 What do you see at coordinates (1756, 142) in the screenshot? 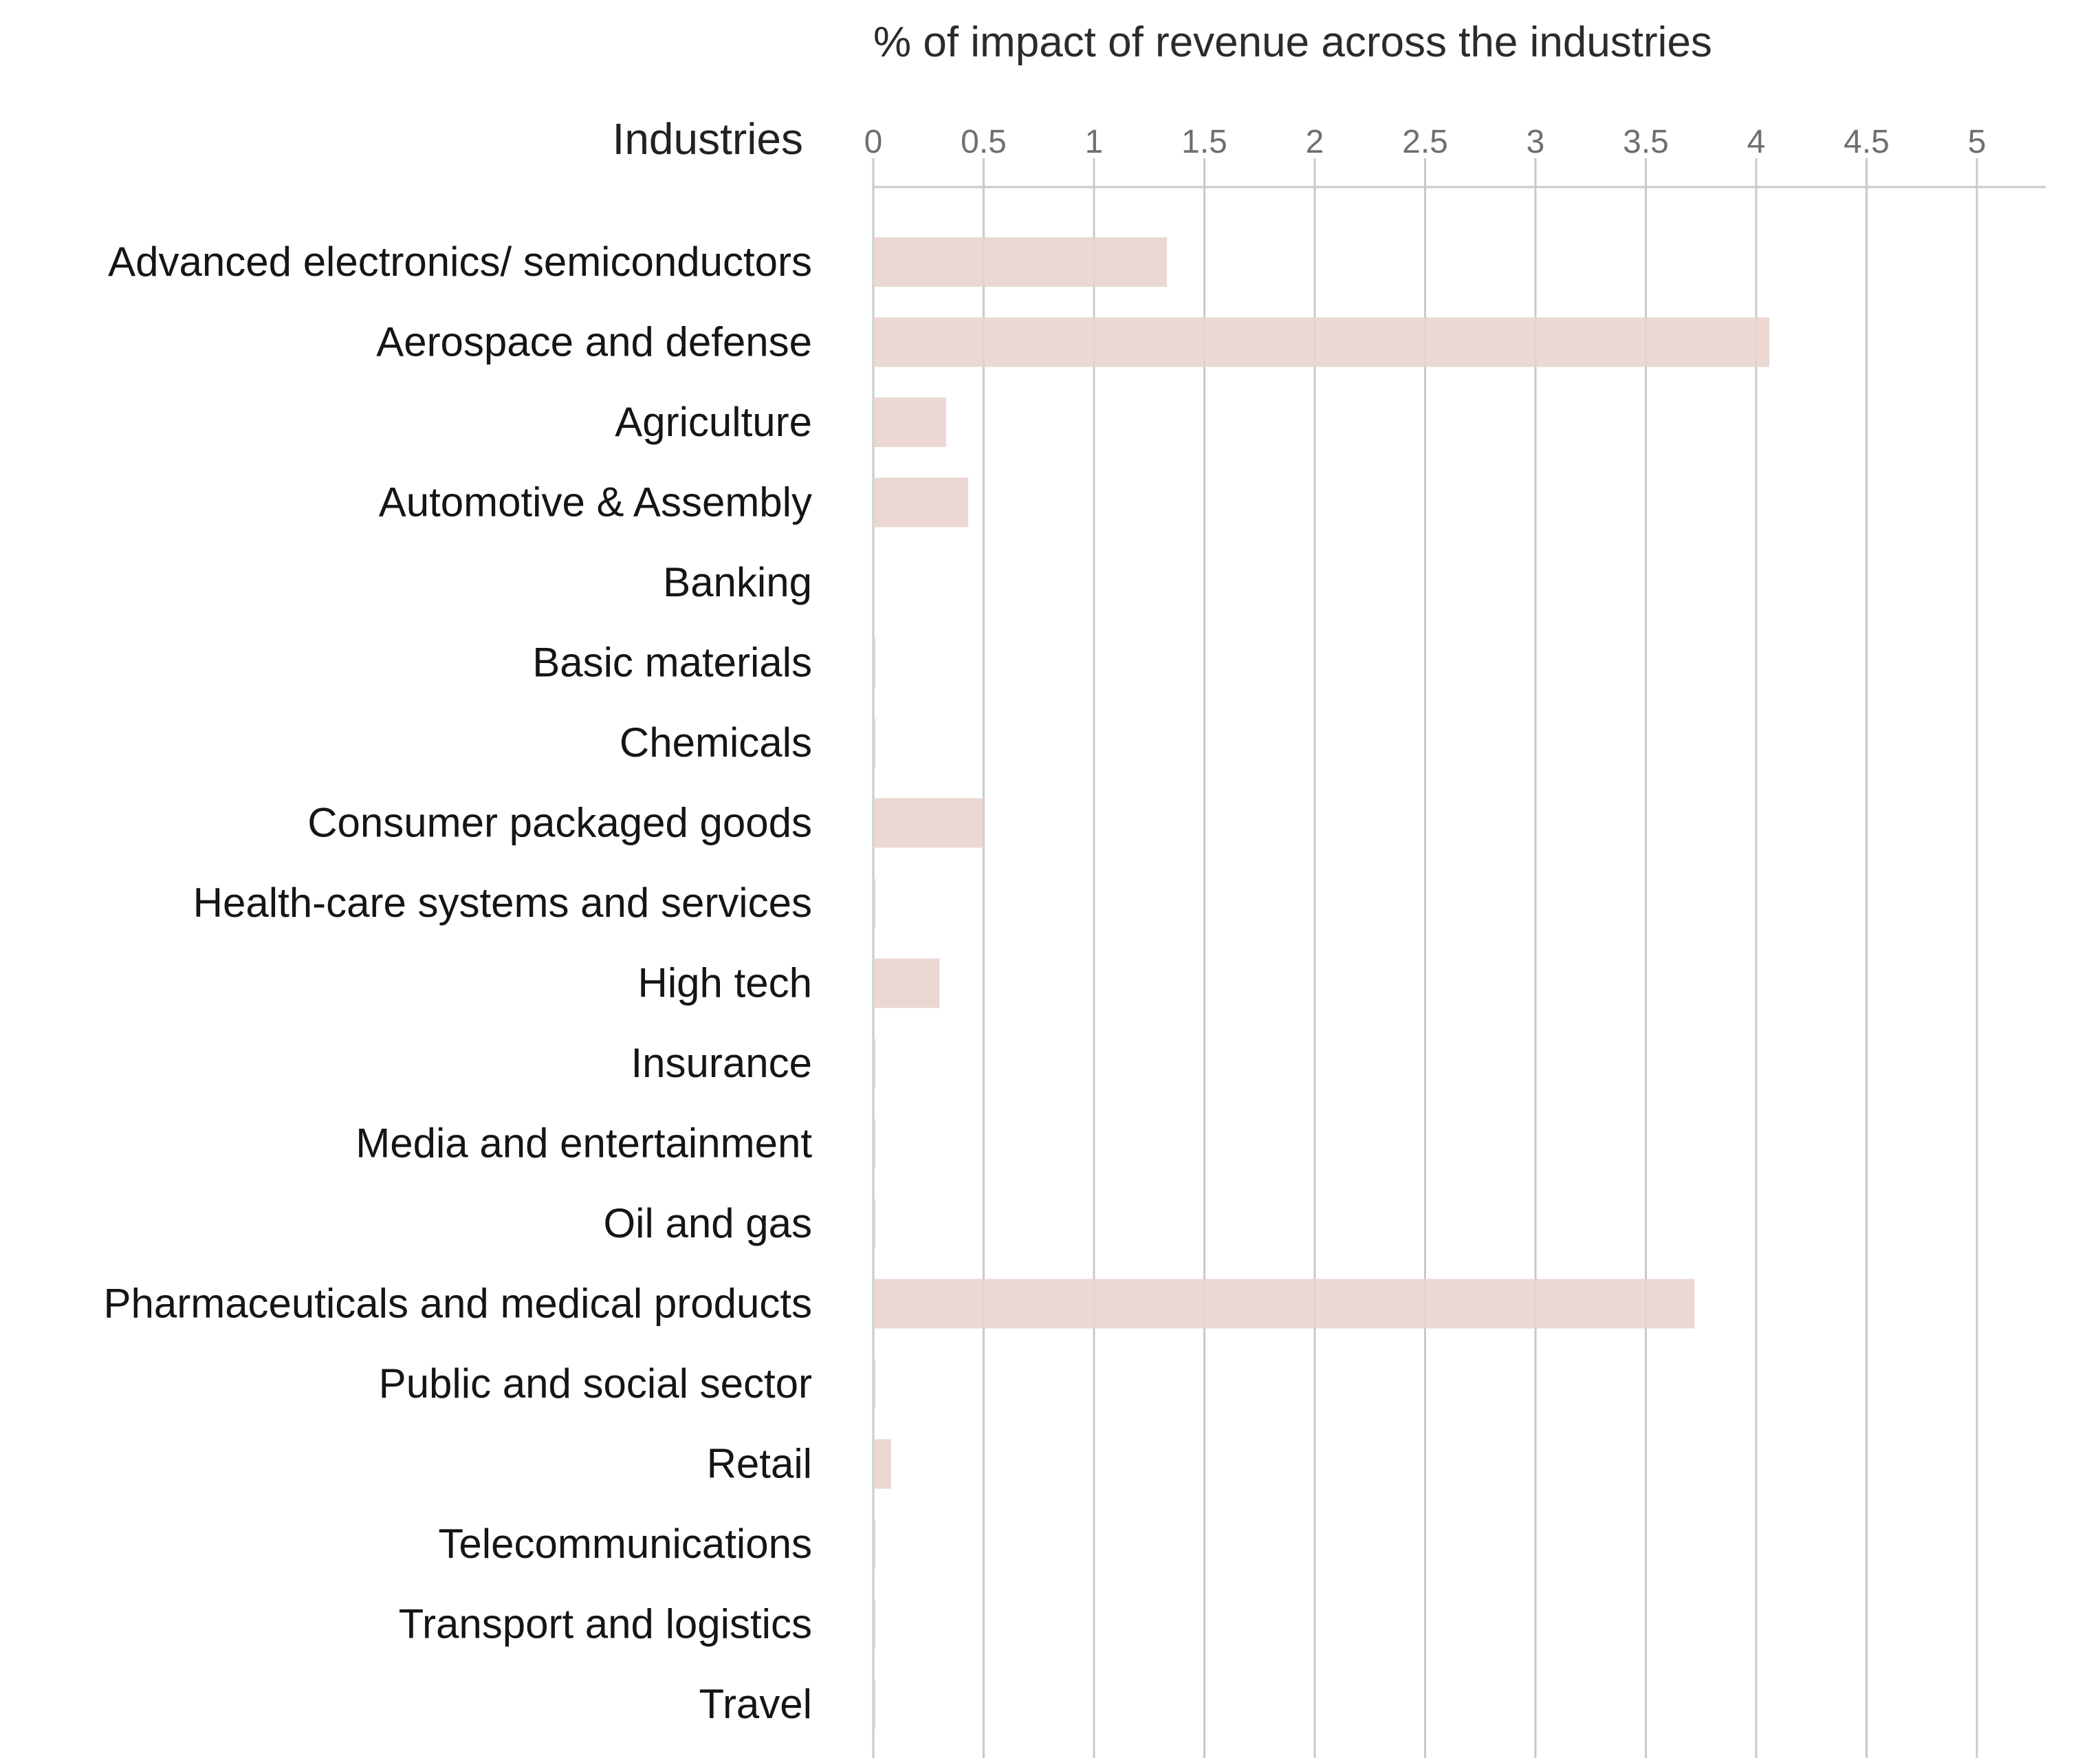
I see `x-tick-label: 4` at bounding box center [1756, 142].